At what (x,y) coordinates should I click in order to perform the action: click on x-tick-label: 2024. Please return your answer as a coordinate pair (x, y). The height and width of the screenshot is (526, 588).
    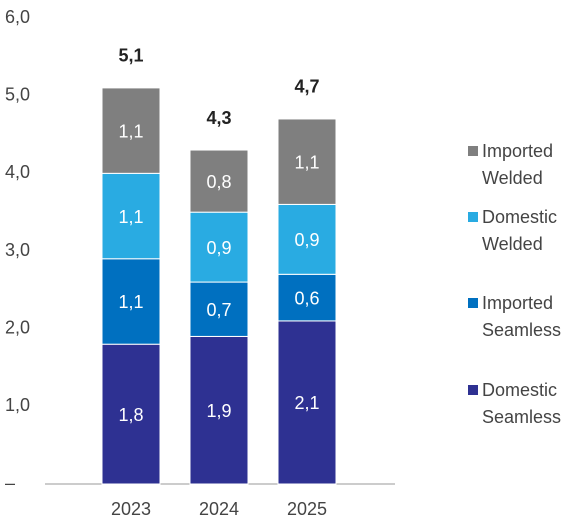
    Looking at the image, I should click on (219, 509).